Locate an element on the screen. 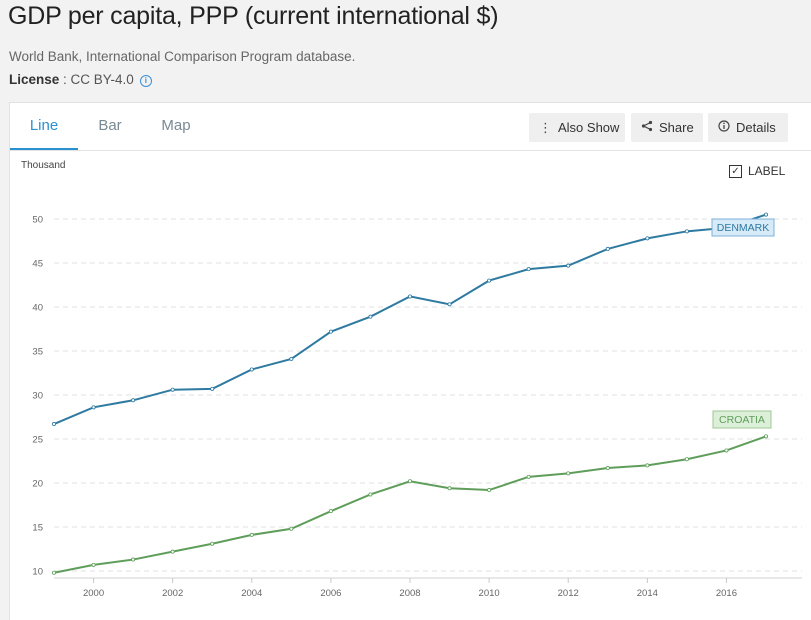 The image size is (811, 620). info-icon: i is located at coordinates (145, 81).